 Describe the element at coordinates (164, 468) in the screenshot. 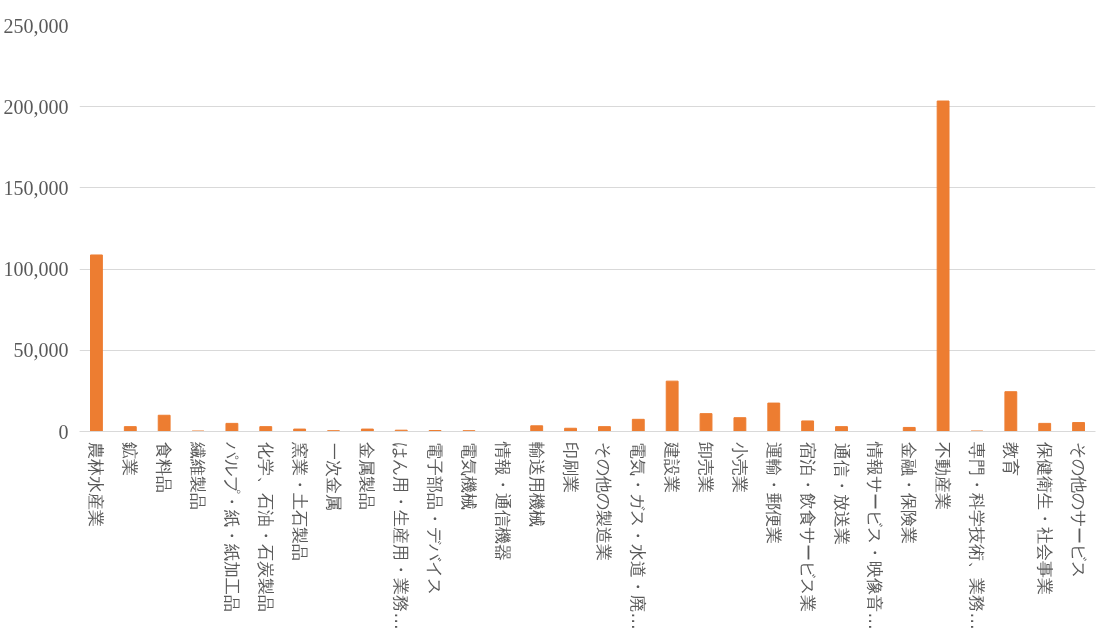

I see `x-tick-label: 食料品` at that location.